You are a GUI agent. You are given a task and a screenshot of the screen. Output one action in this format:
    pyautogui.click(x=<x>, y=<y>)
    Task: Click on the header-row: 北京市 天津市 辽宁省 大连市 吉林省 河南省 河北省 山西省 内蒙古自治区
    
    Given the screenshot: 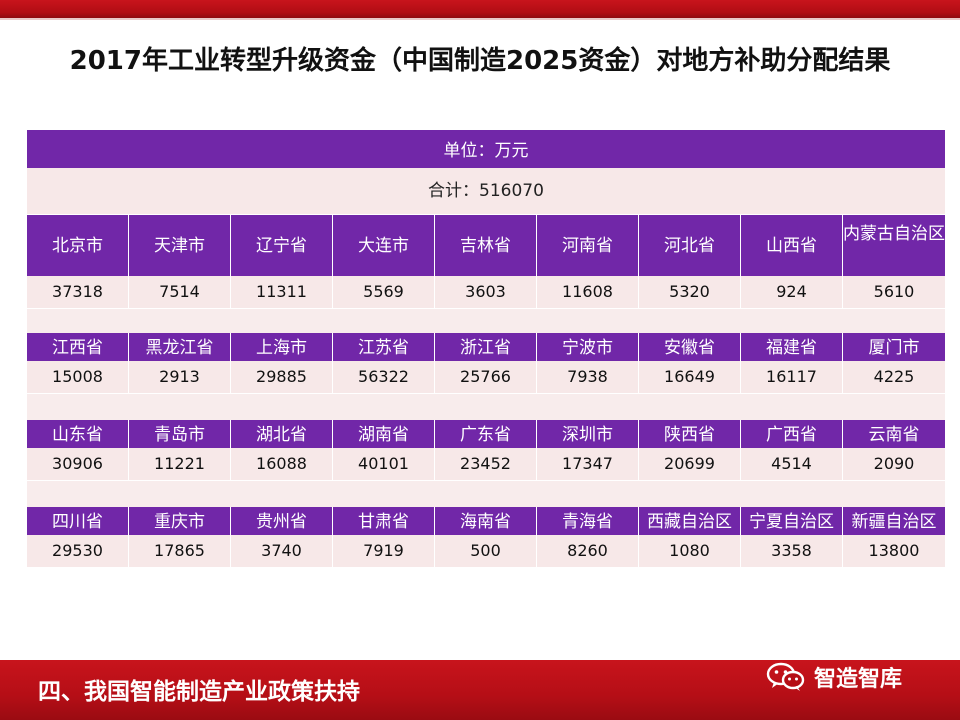 What is the action you would take?
    pyautogui.click(x=486, y=245)
    